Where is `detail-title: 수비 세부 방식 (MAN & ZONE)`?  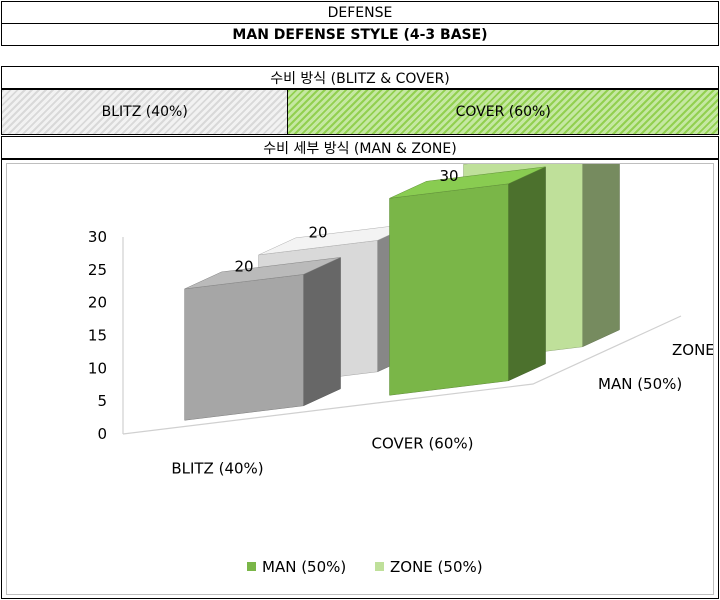
detail-title: 수비 세부 방식 (MAN & ZONE) is located at coordinates (360, 147).